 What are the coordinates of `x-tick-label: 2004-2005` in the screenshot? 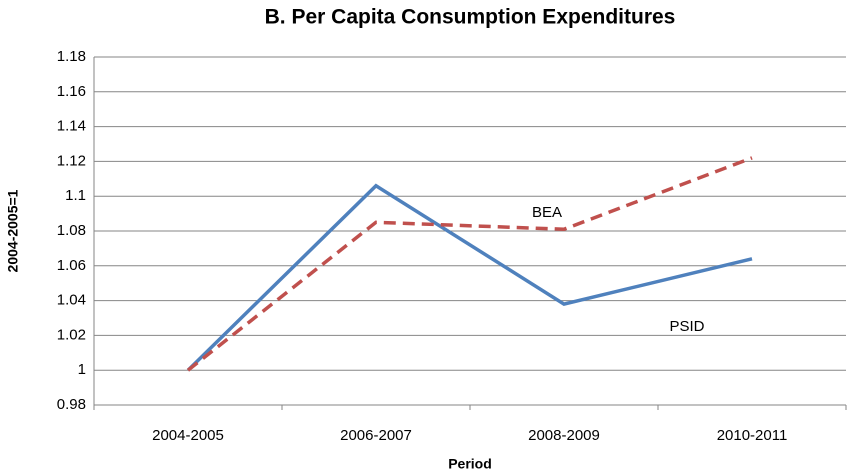 It's located at (188, 435).